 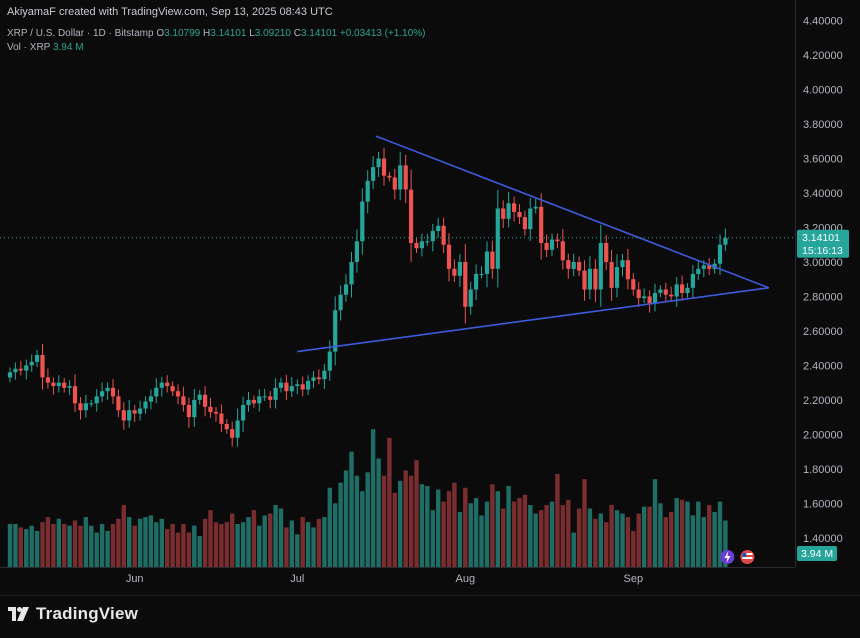 What do you see at coordinates (68, 47) in the screenshot?
I see `volume-value: 3.94 M` at bounding box center [68, 47].